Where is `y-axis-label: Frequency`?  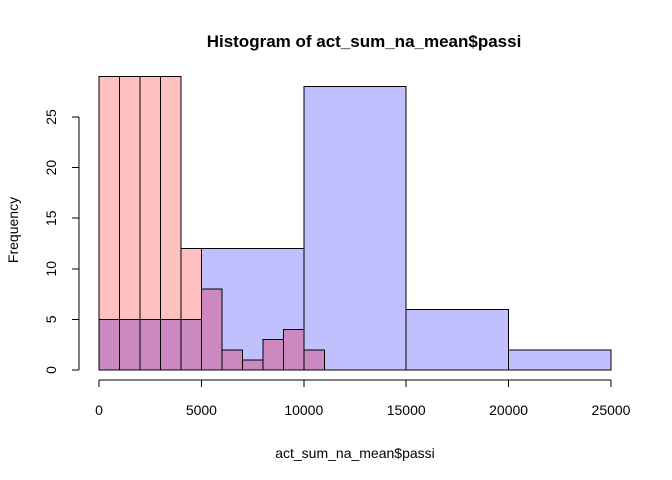
y-axis-label: Frequency is located at coordinates (13, 230).